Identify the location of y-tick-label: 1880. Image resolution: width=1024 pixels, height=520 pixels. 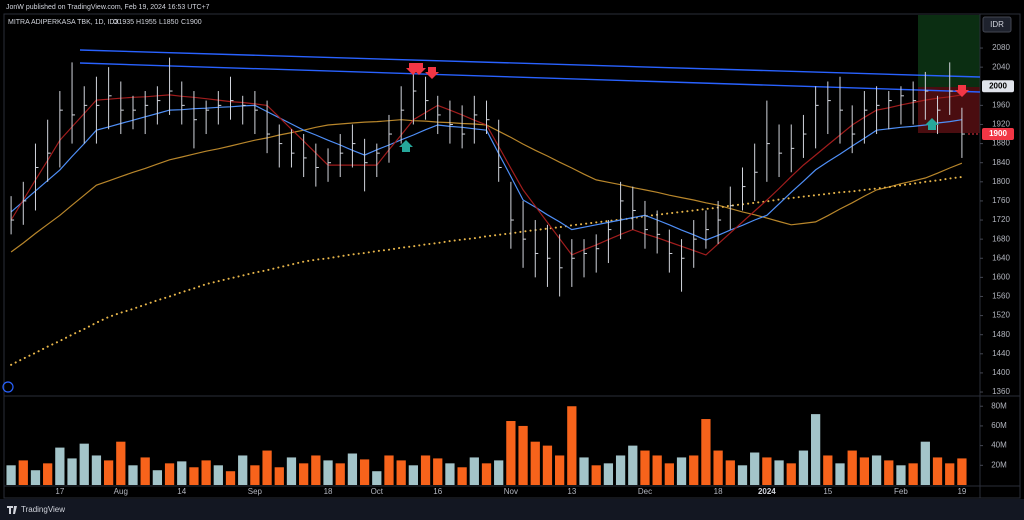
(1001, 143).